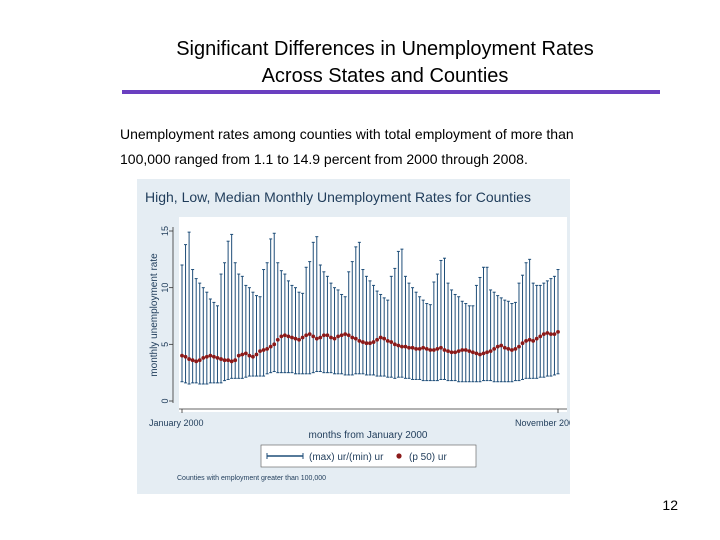 The height and width of the screenshot is (540, 720). What do you see at coordinates (399, 456) in the screenshot?
I see `legend-median-swatch` at bounding box center [399, 456].